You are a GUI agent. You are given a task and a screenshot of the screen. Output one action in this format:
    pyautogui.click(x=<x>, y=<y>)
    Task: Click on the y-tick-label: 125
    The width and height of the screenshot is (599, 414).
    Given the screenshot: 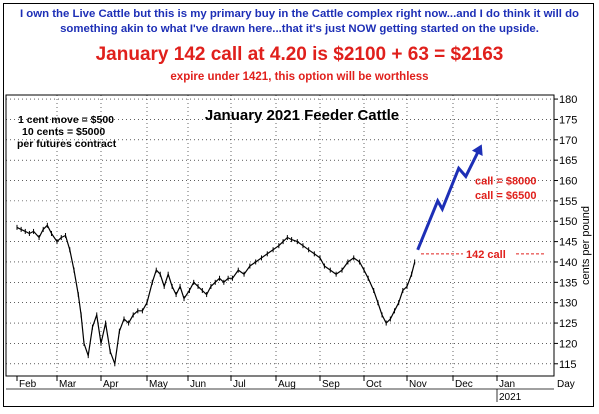 What is the action you would take?
    pyautogui.click(x=568, y=324)
    